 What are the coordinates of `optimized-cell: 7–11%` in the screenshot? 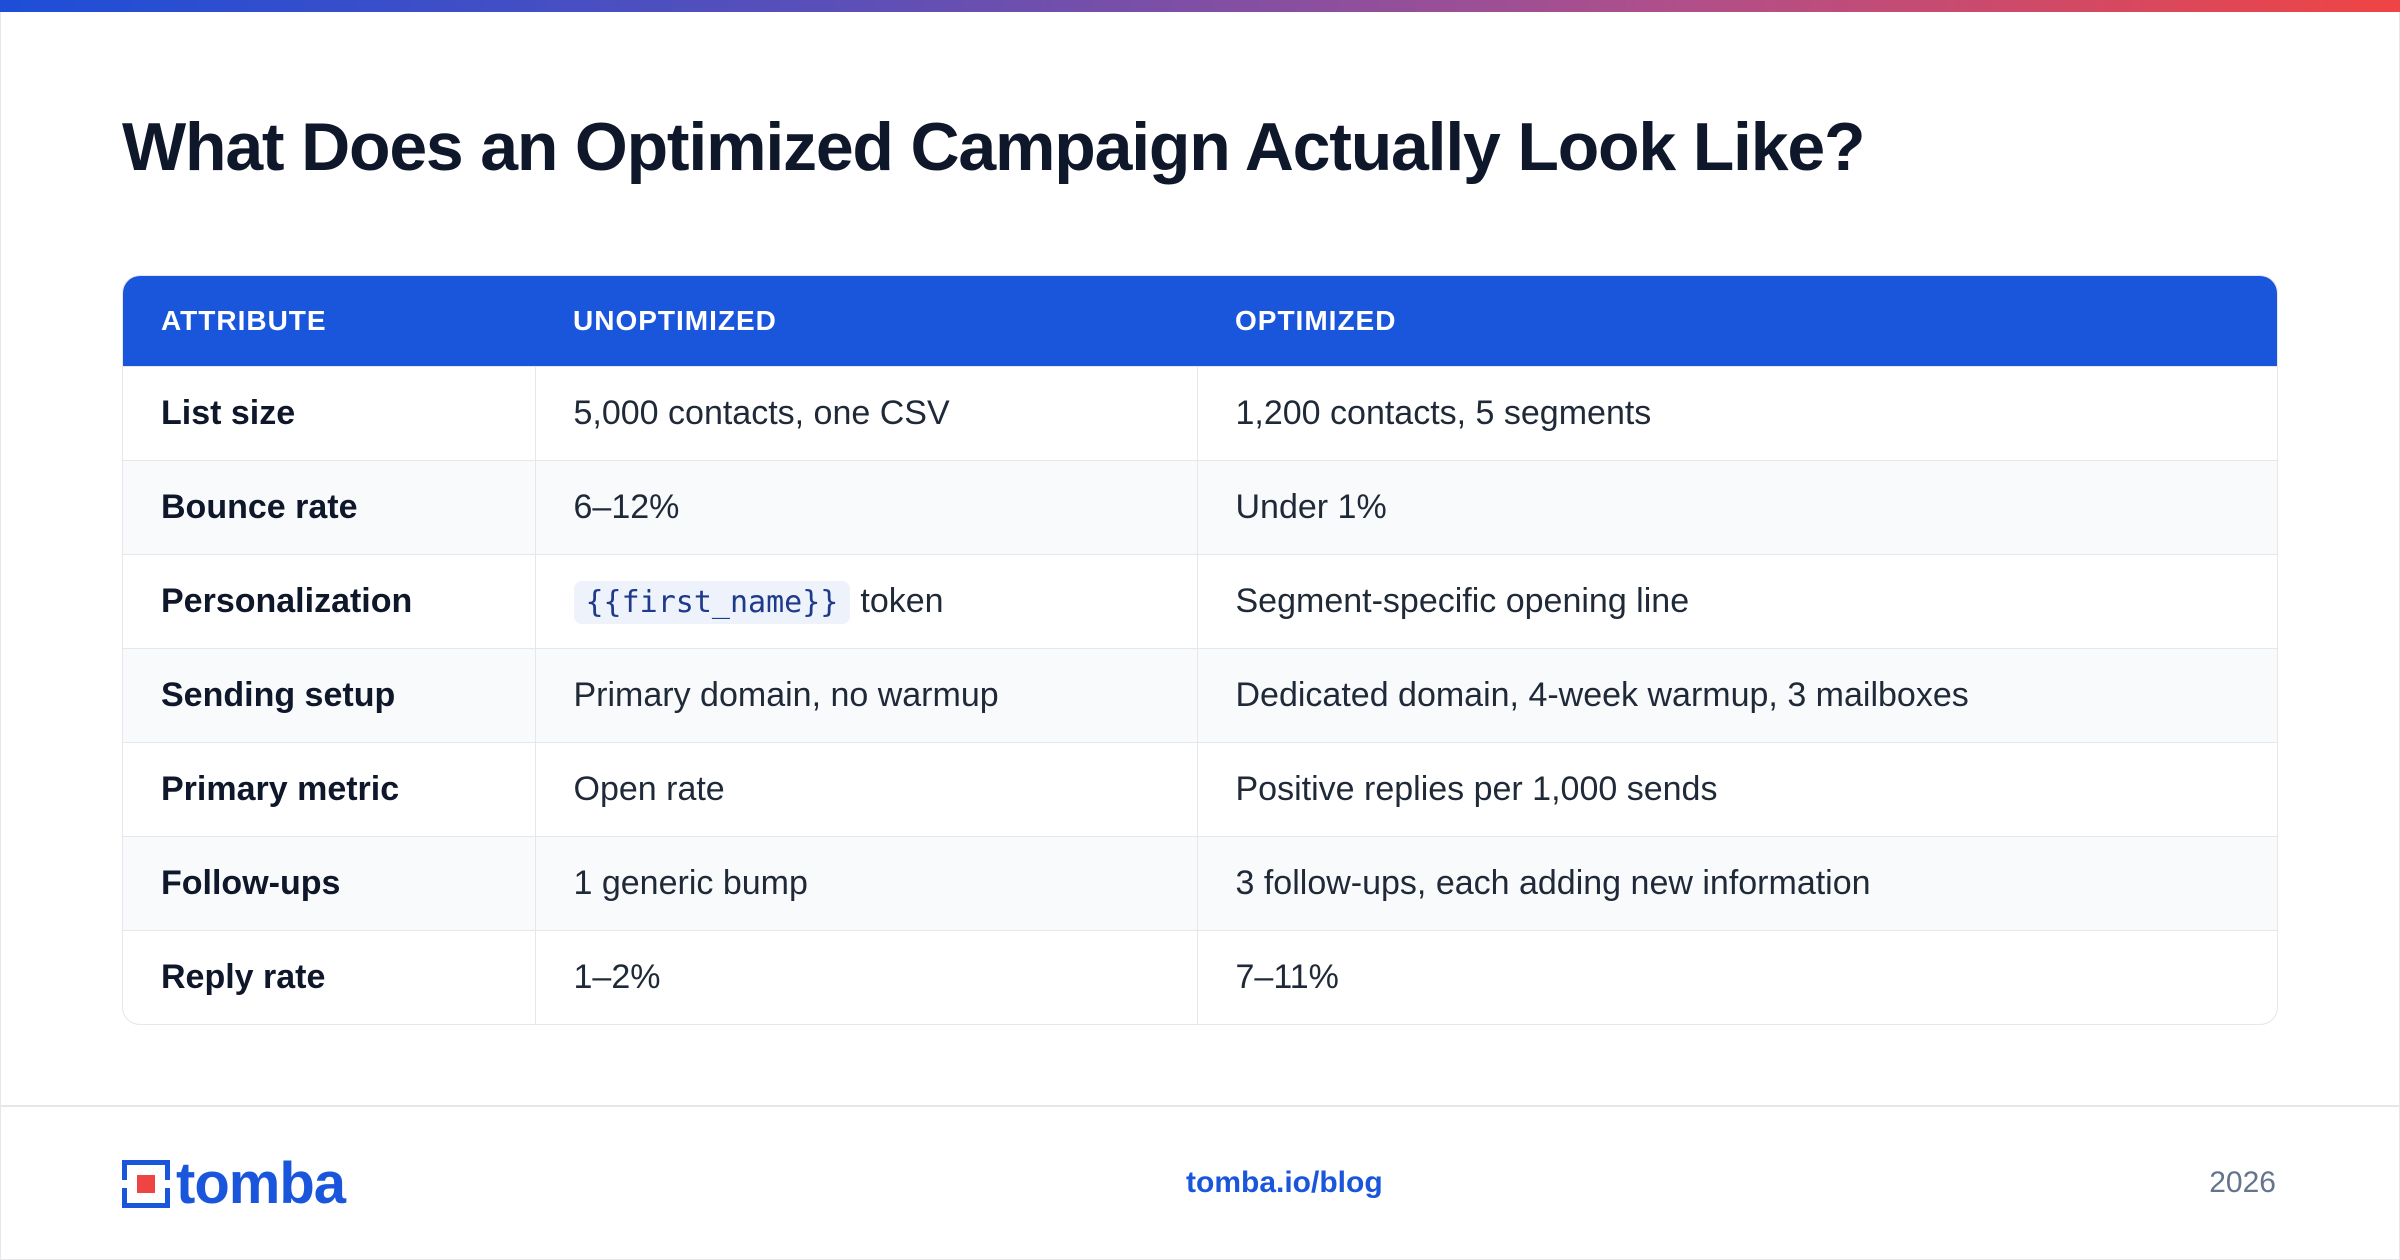 It's located at (1736, 976).